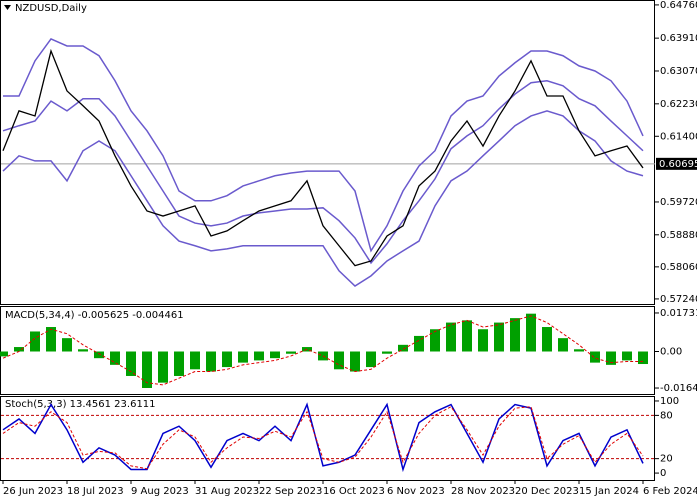 The height and width of the screenshot is (500, 697). Describe the element at coordinates (483, 491) in the screenshot. I see `x-tick-label: 28 Nov 2023` at that location.